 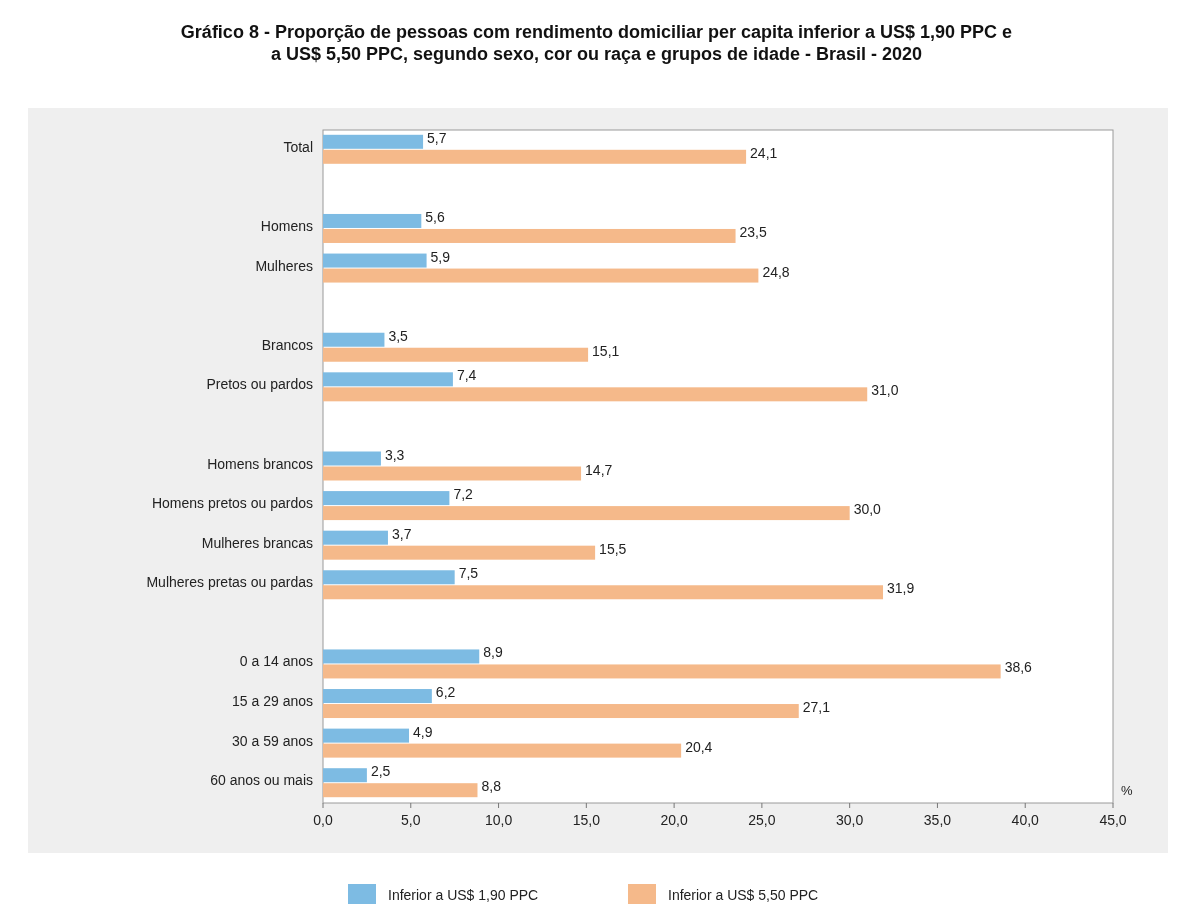 What do you see at coordinates (885, 390) in the screenshot?
I see `data-label: 31,0` at bounding box center [885, 390].